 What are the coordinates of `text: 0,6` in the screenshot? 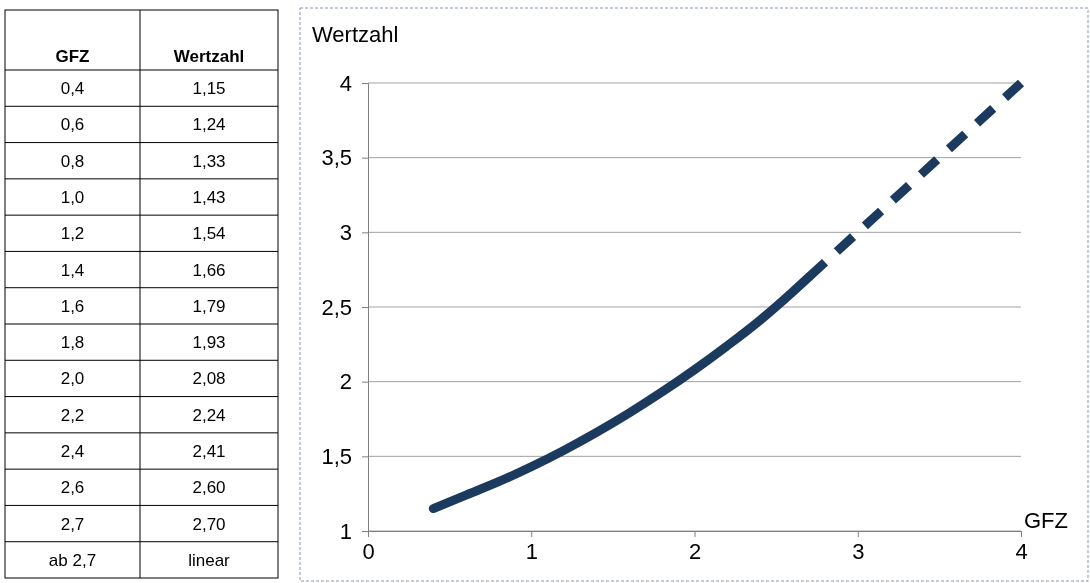 It's located at (72, 125).